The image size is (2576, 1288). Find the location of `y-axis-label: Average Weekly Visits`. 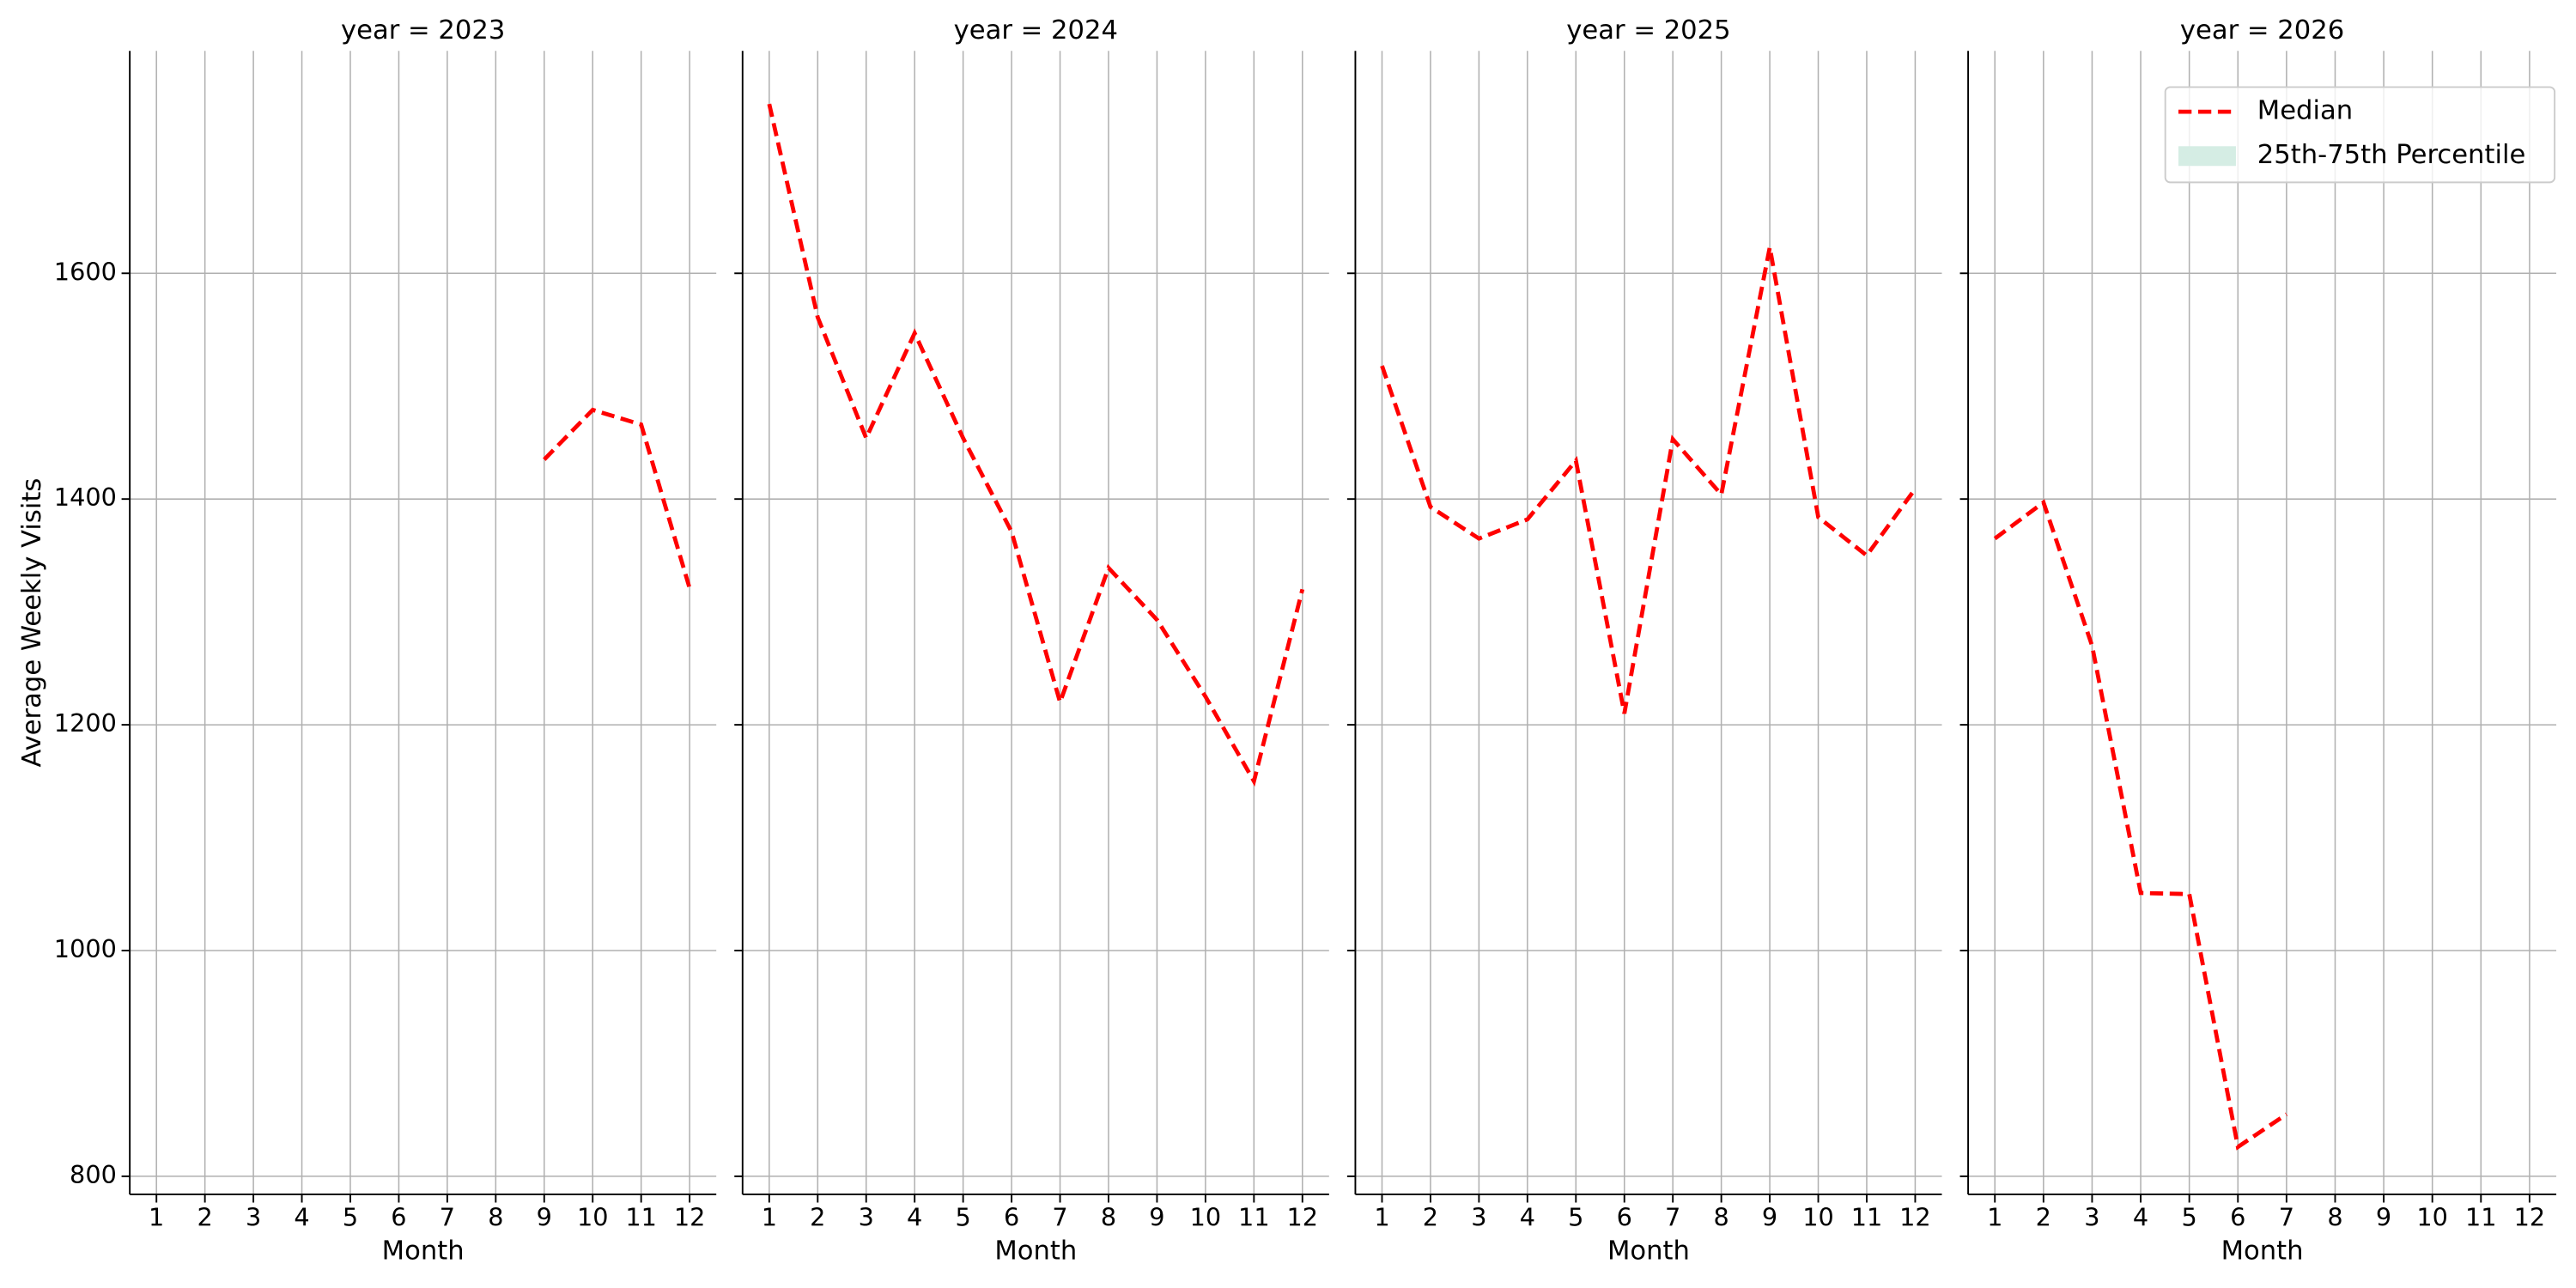

y-axis-label: Average Weekly Visits is located at coordinates (32, 623).